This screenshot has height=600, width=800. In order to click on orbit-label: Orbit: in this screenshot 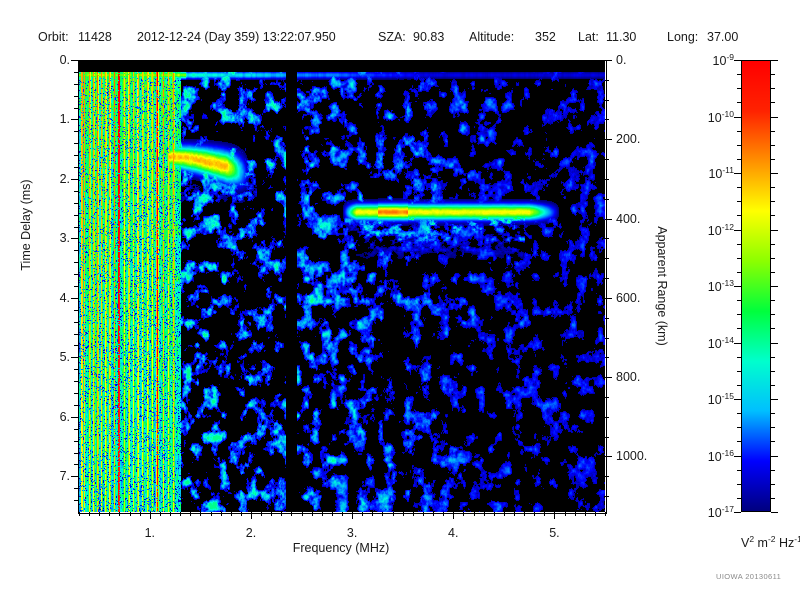, I will do `click(53, 37)`.